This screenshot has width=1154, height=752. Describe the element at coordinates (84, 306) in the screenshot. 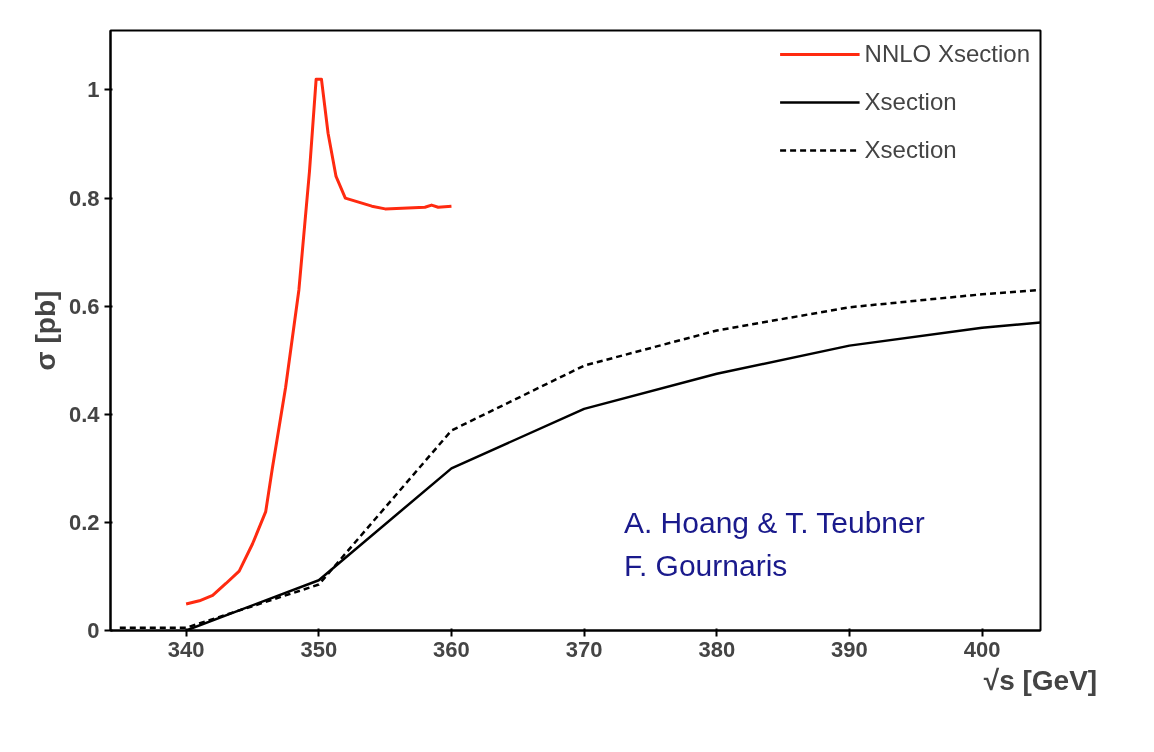

I see `y-tick-label: 0.6` at that location.